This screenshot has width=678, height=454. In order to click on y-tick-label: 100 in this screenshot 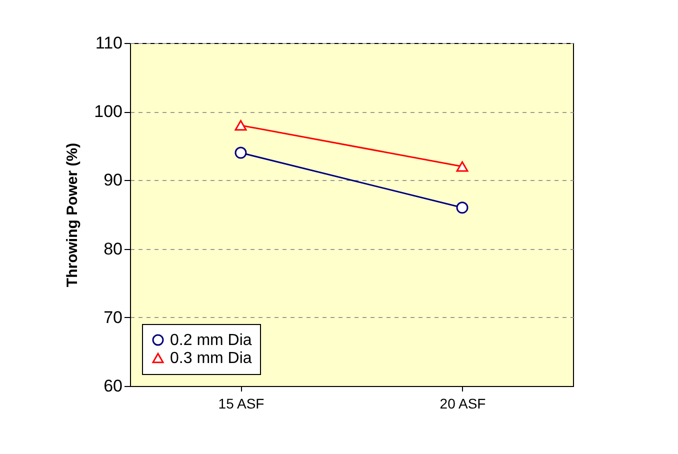, I will do `click(108, 112)`.